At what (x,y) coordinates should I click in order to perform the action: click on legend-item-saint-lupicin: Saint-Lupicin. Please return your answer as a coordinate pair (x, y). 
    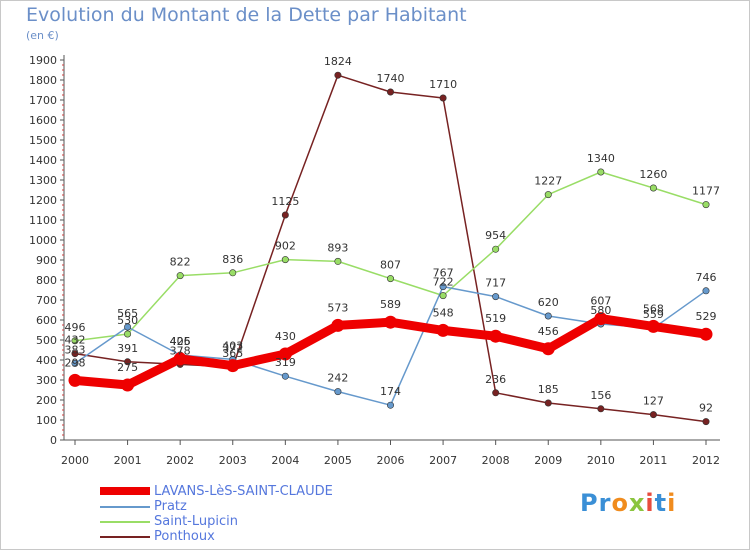
    Looking at the image, I should click on (240, 521).